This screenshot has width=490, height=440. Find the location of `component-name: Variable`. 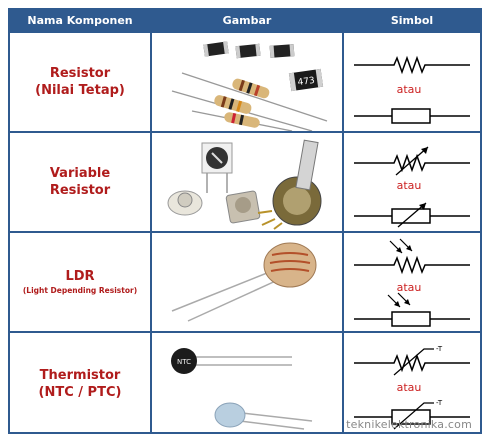

component-name: Variable is located at coordinates (80, 173).